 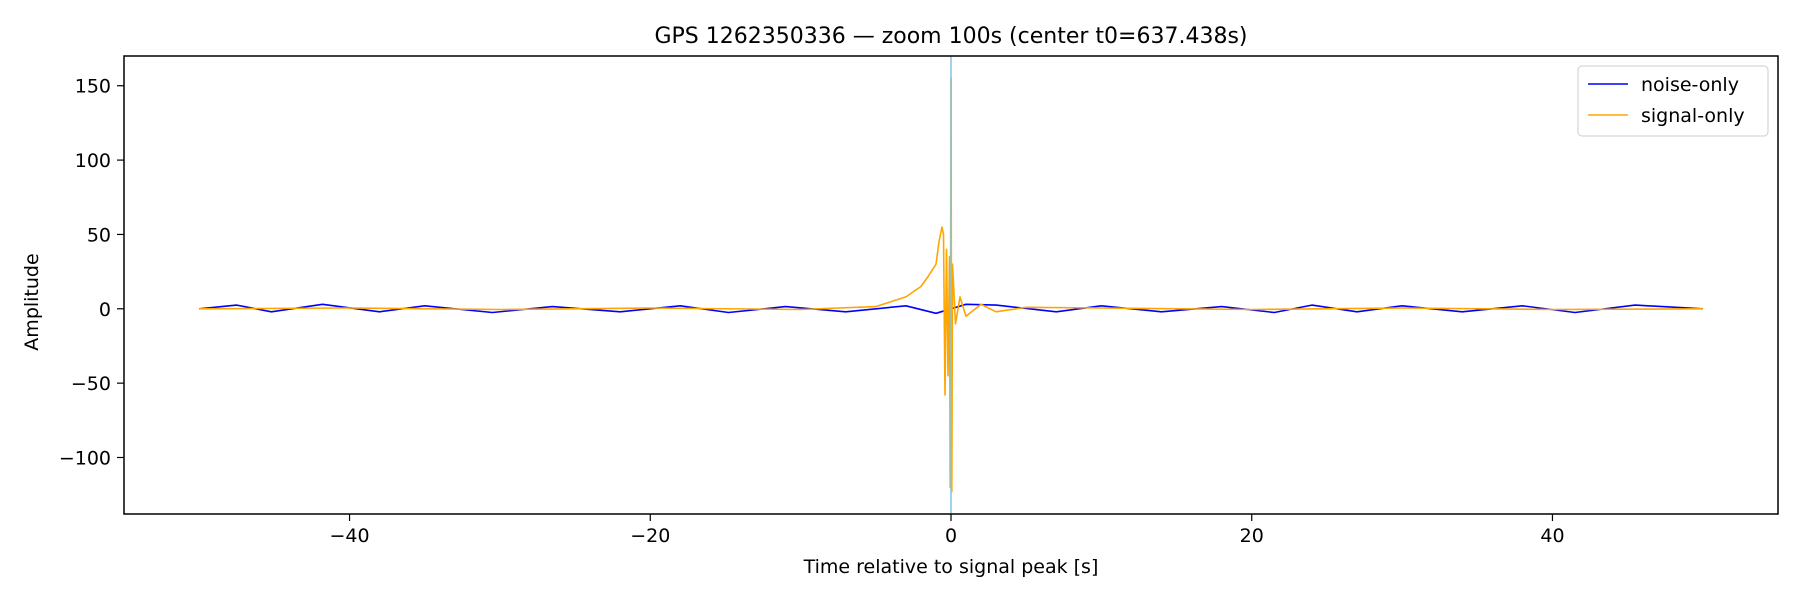 What do you see at coordinates (93, 161) in the screenshot?
I see `y-tick-label: 100` at bounding box center [93, 161].